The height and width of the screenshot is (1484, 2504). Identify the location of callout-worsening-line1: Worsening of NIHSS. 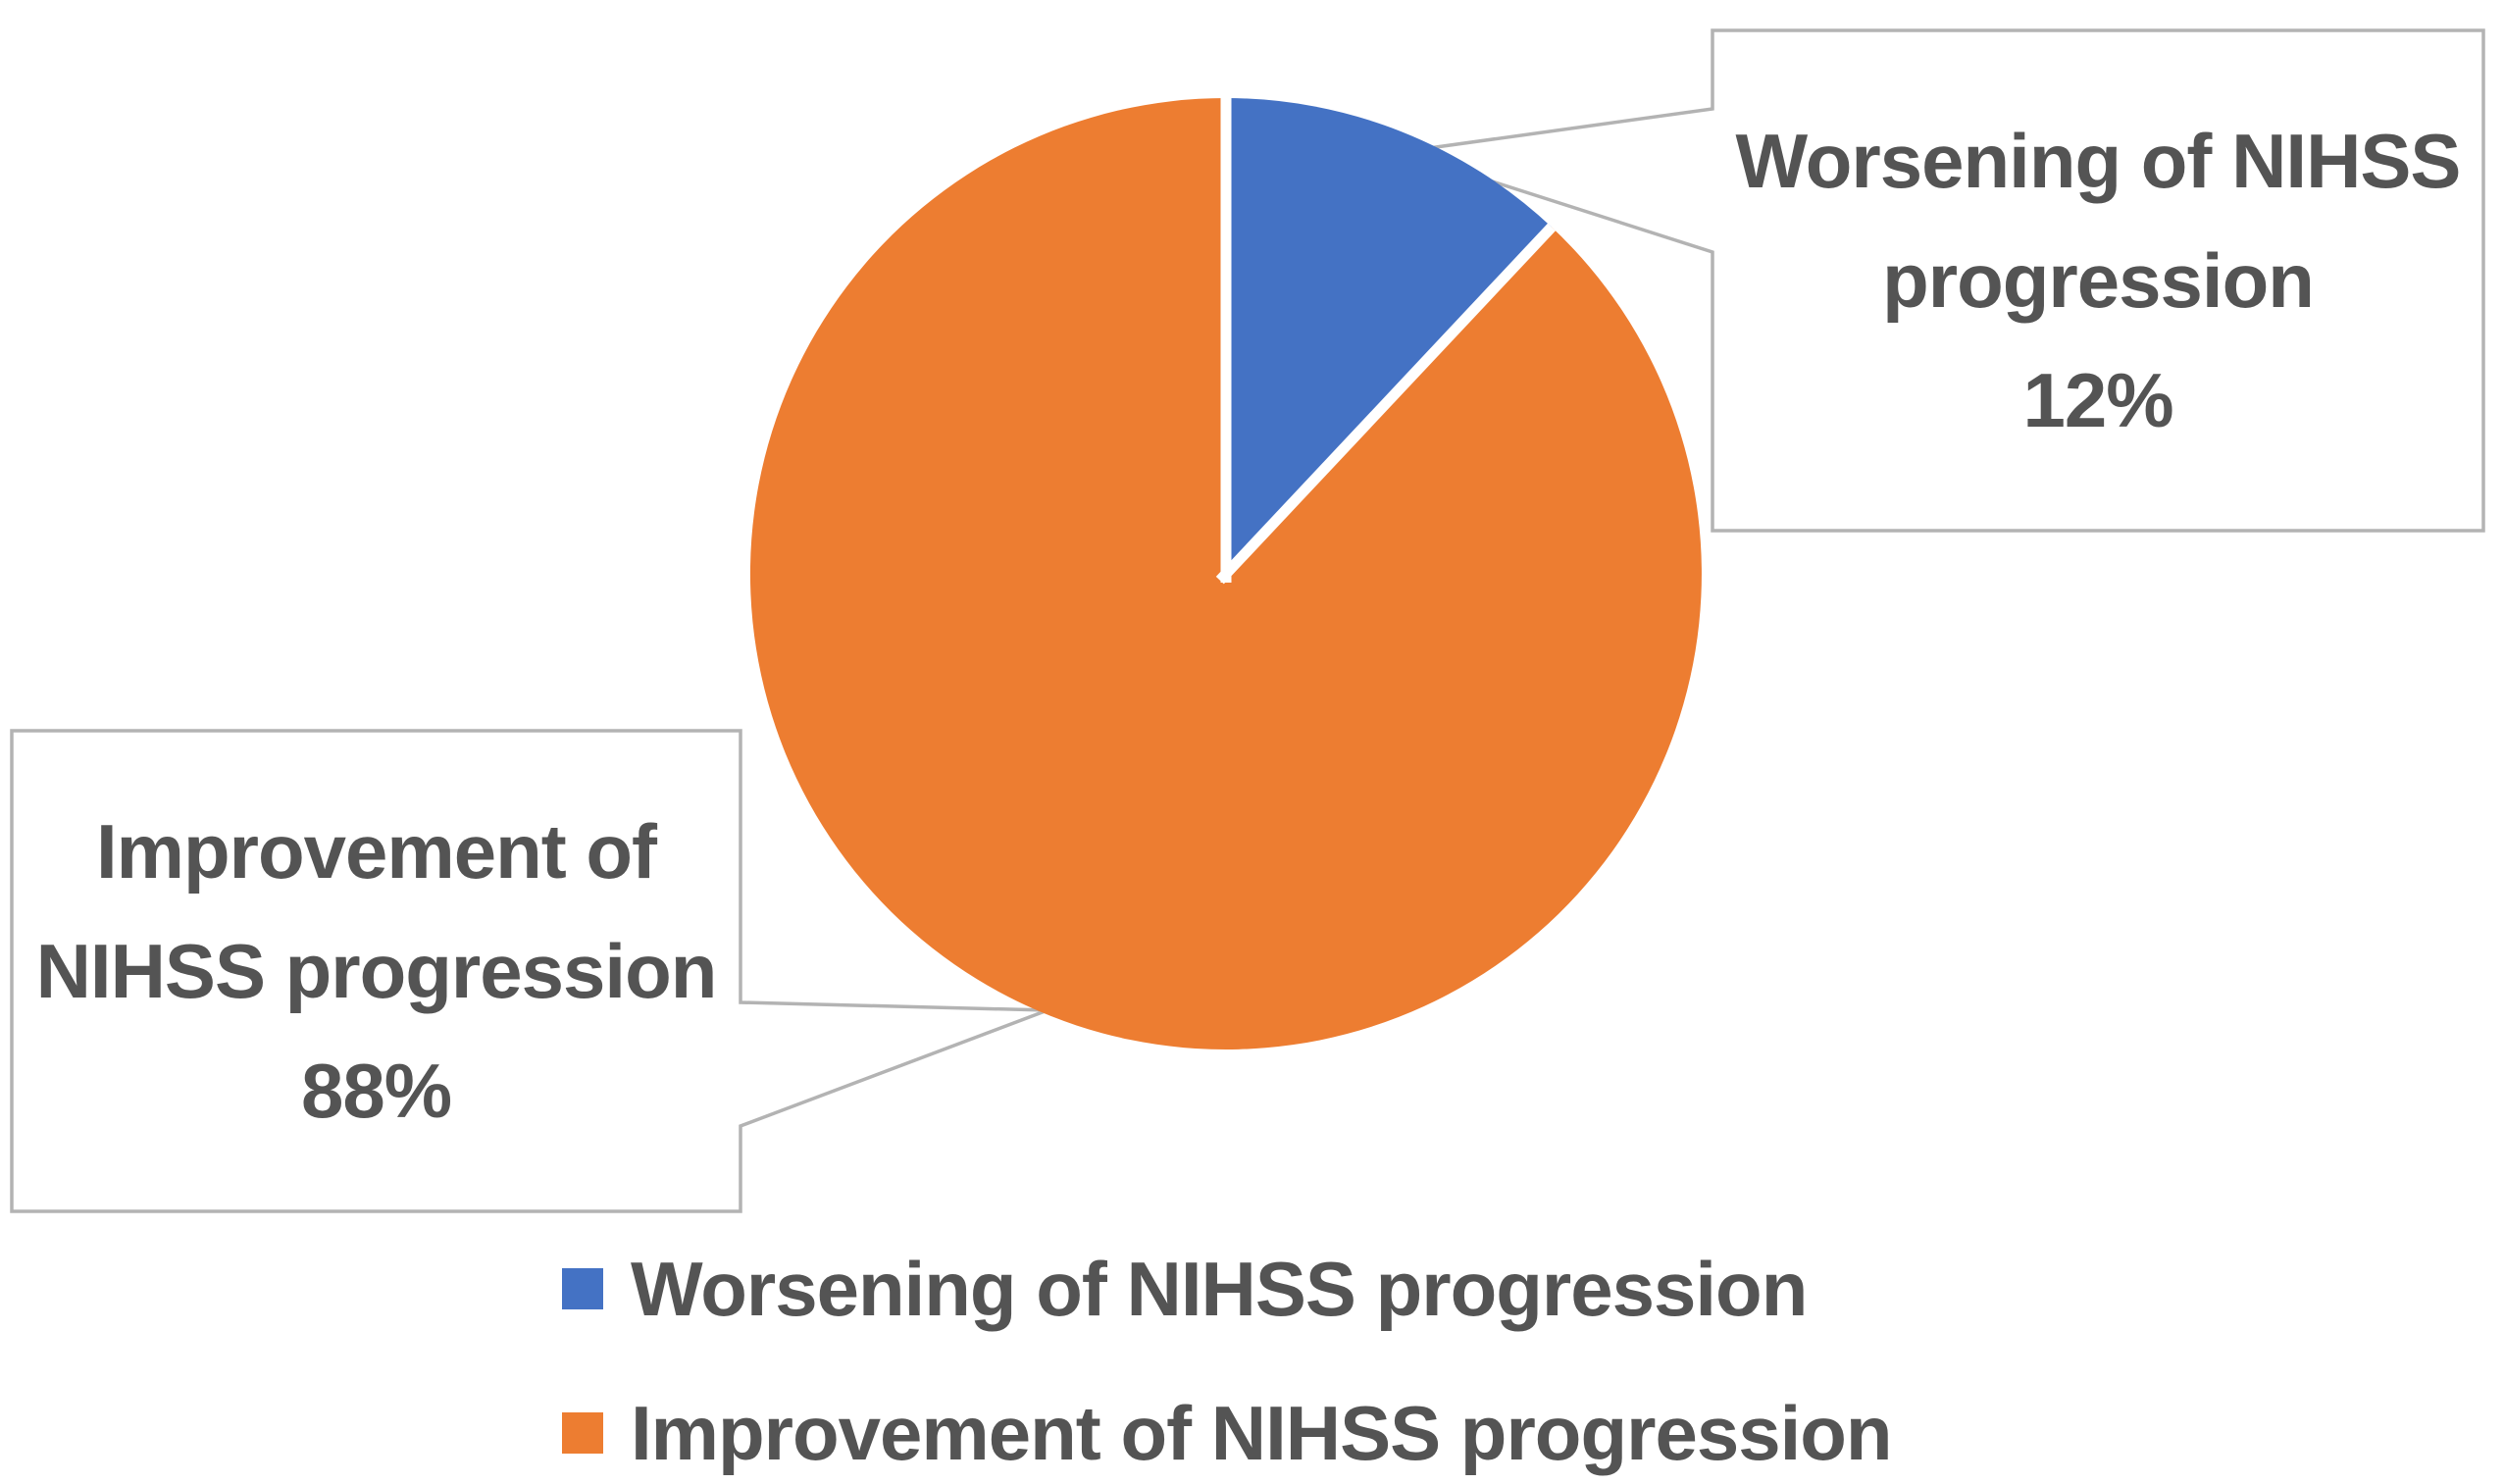
(2099, 161).